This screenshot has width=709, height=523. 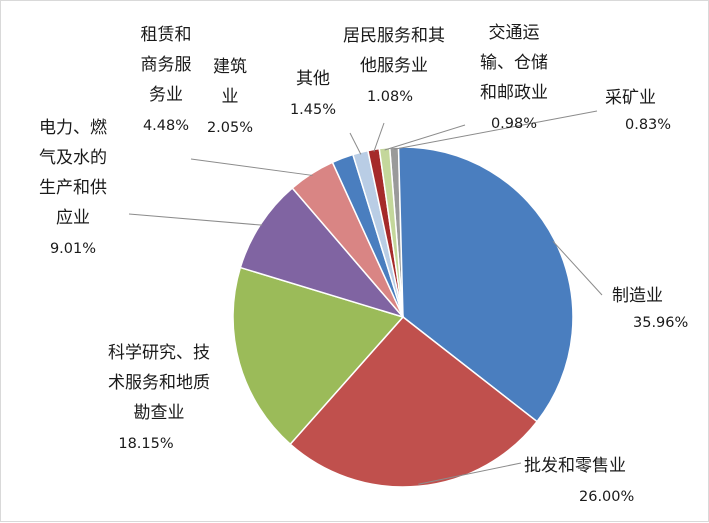 What do you see at coordinates (390, 97) in the screenshot?
I see `slice-percent-label: 1.08%` at bounding box center [390, 97].